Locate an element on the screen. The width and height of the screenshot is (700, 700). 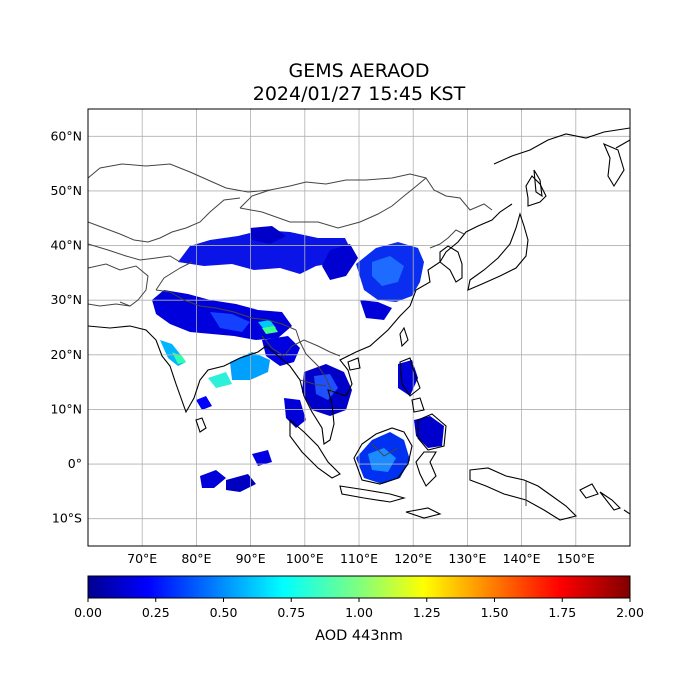
lat-tick-label: 20°N is located at coordinates (66, 354).